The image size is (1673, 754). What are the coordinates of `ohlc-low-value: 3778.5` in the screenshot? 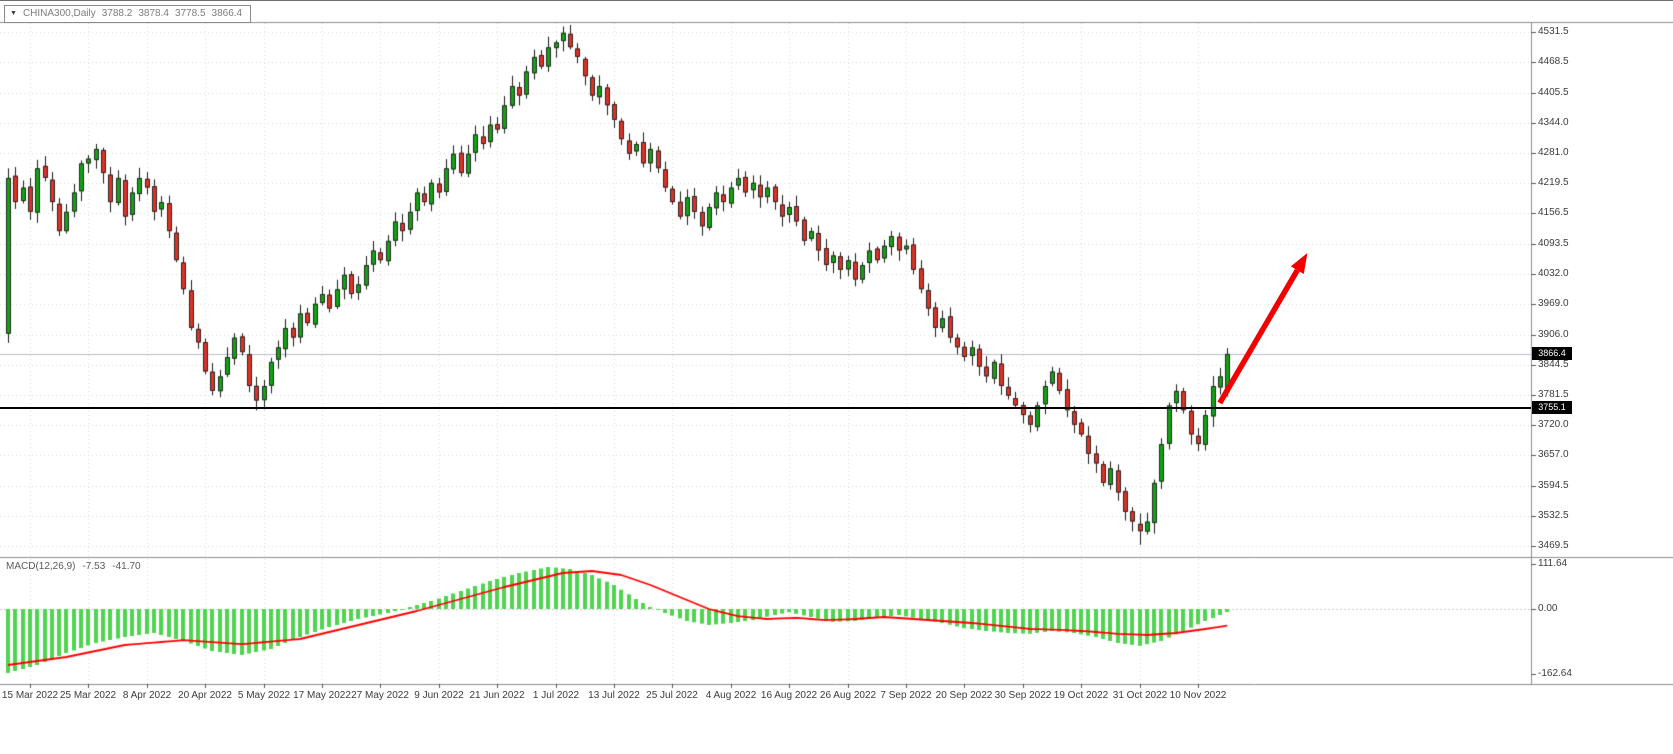 It's located at (190, 13).